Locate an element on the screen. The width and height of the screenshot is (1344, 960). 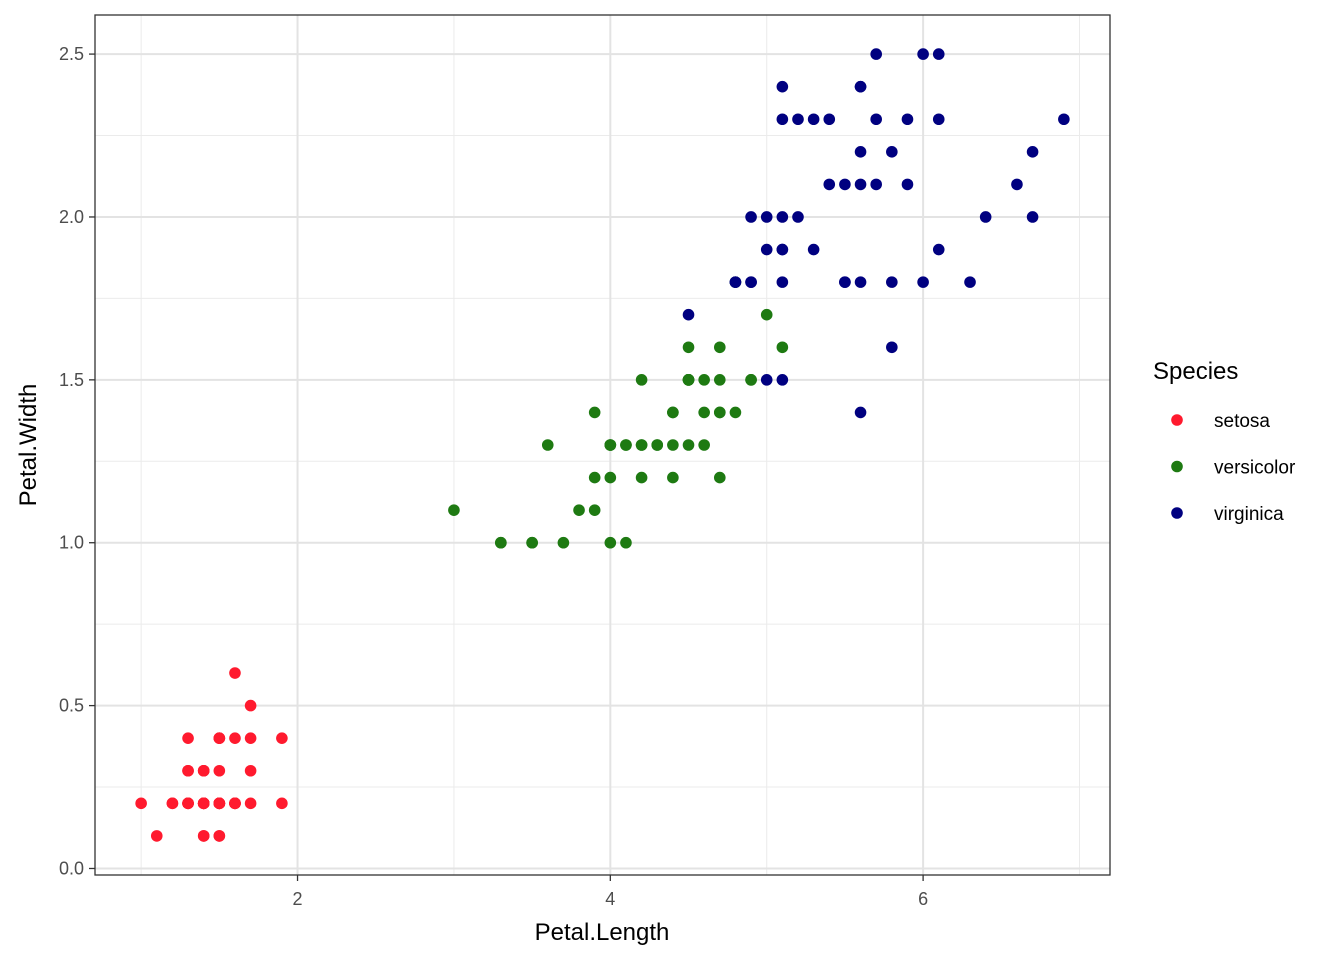
y-tick-label: 2.0 is located at coordinates (71, 217).